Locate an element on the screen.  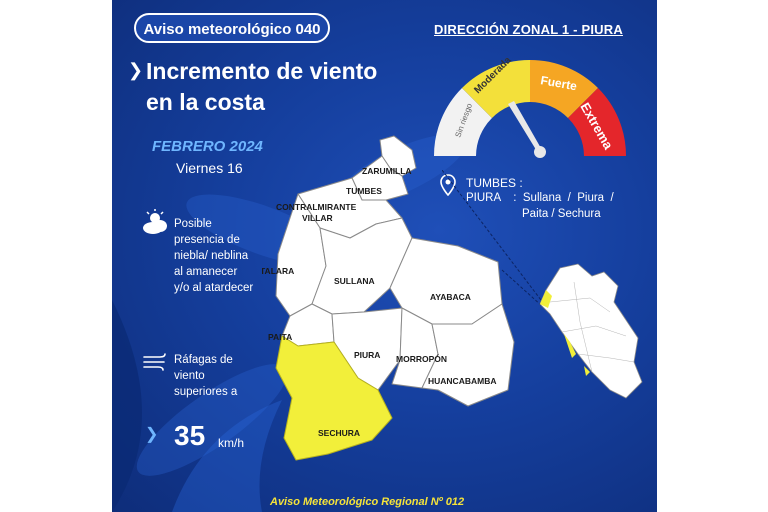
wind-speed-unit: km/h is located at coordinates (231, 443).